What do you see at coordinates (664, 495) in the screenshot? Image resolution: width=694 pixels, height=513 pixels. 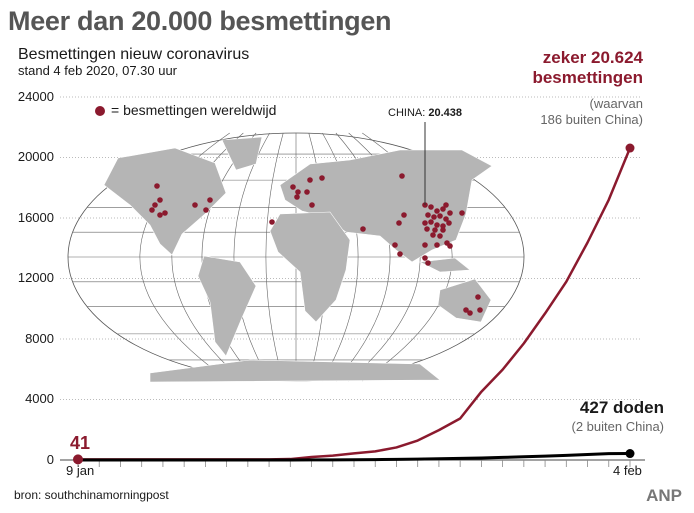 I see `anp-logo: ANP` at bounding box center [664, 495].